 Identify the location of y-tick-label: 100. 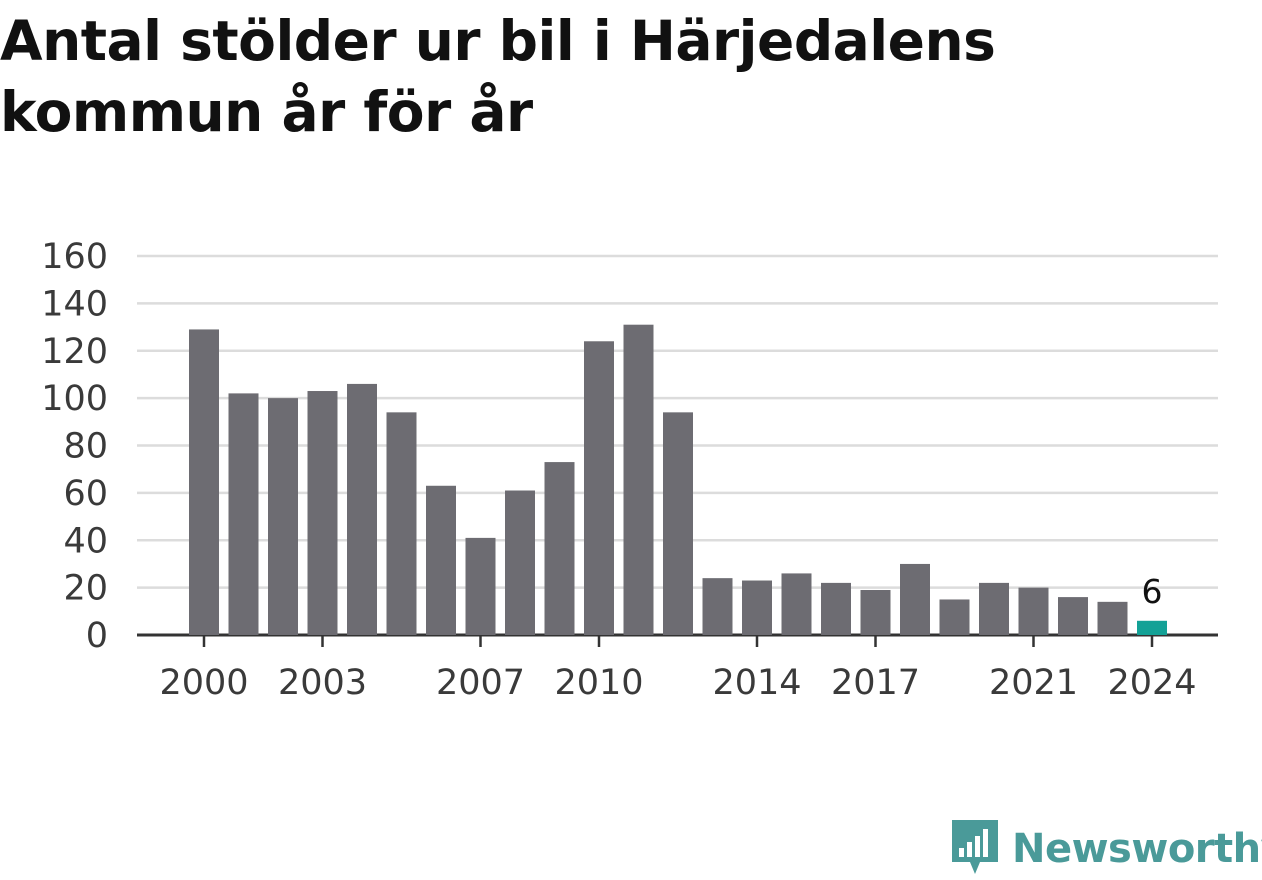
(74, 399).